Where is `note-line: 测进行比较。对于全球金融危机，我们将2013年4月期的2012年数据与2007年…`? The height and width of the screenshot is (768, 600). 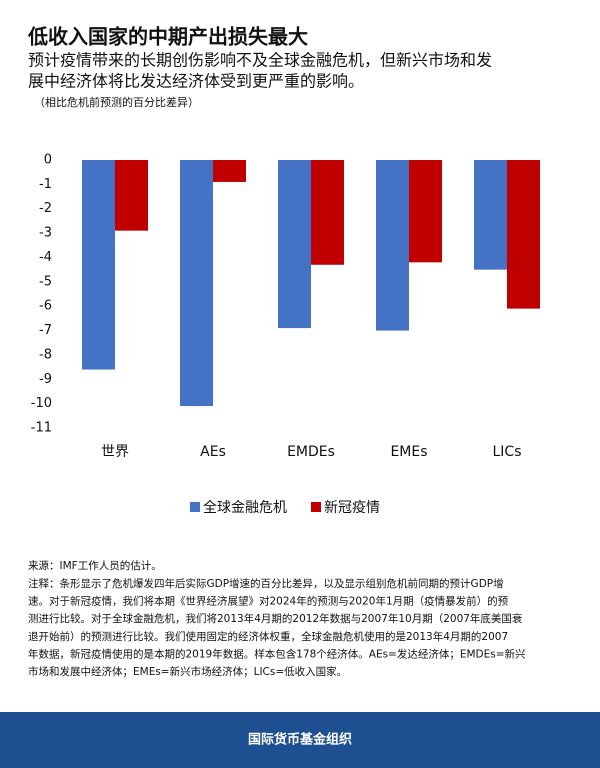
note-line: 测进行比较。对于全球金融危机，我们将2013年4月期的2012年数据与2007年… is located at coordinates (275, 618).